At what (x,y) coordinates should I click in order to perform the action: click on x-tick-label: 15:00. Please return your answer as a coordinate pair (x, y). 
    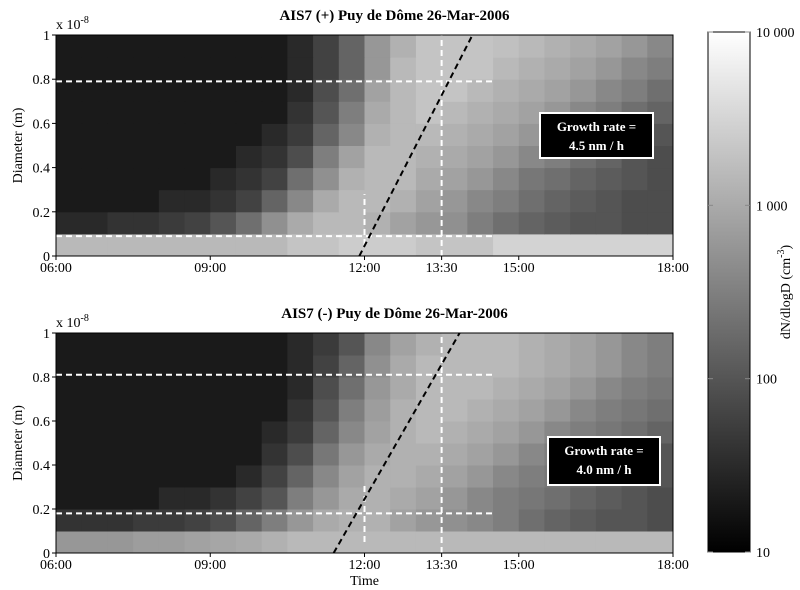
    Looking at the image, I should click on (519, 268).